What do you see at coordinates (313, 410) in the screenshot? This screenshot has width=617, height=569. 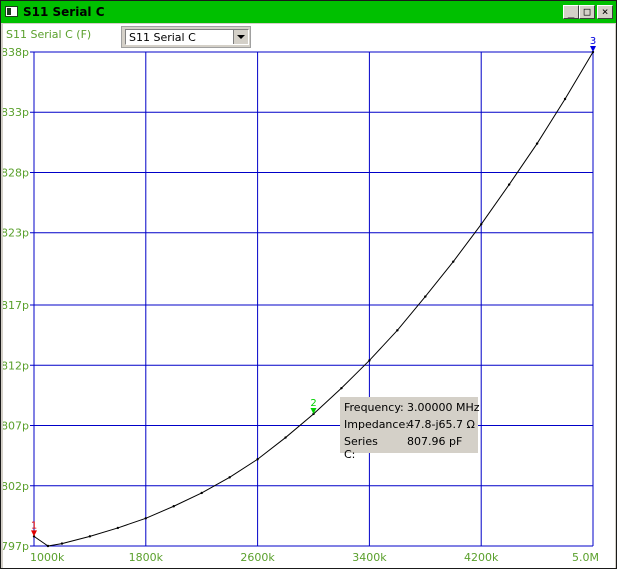 I see `marker-2-icon` at bounding box center [313, 410].